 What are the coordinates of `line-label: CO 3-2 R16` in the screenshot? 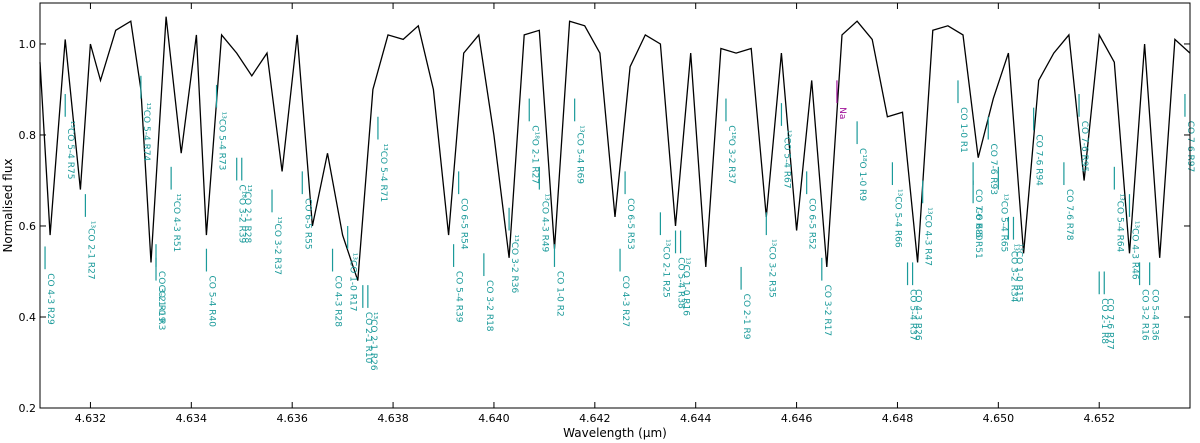 It's located at (1145, 315).